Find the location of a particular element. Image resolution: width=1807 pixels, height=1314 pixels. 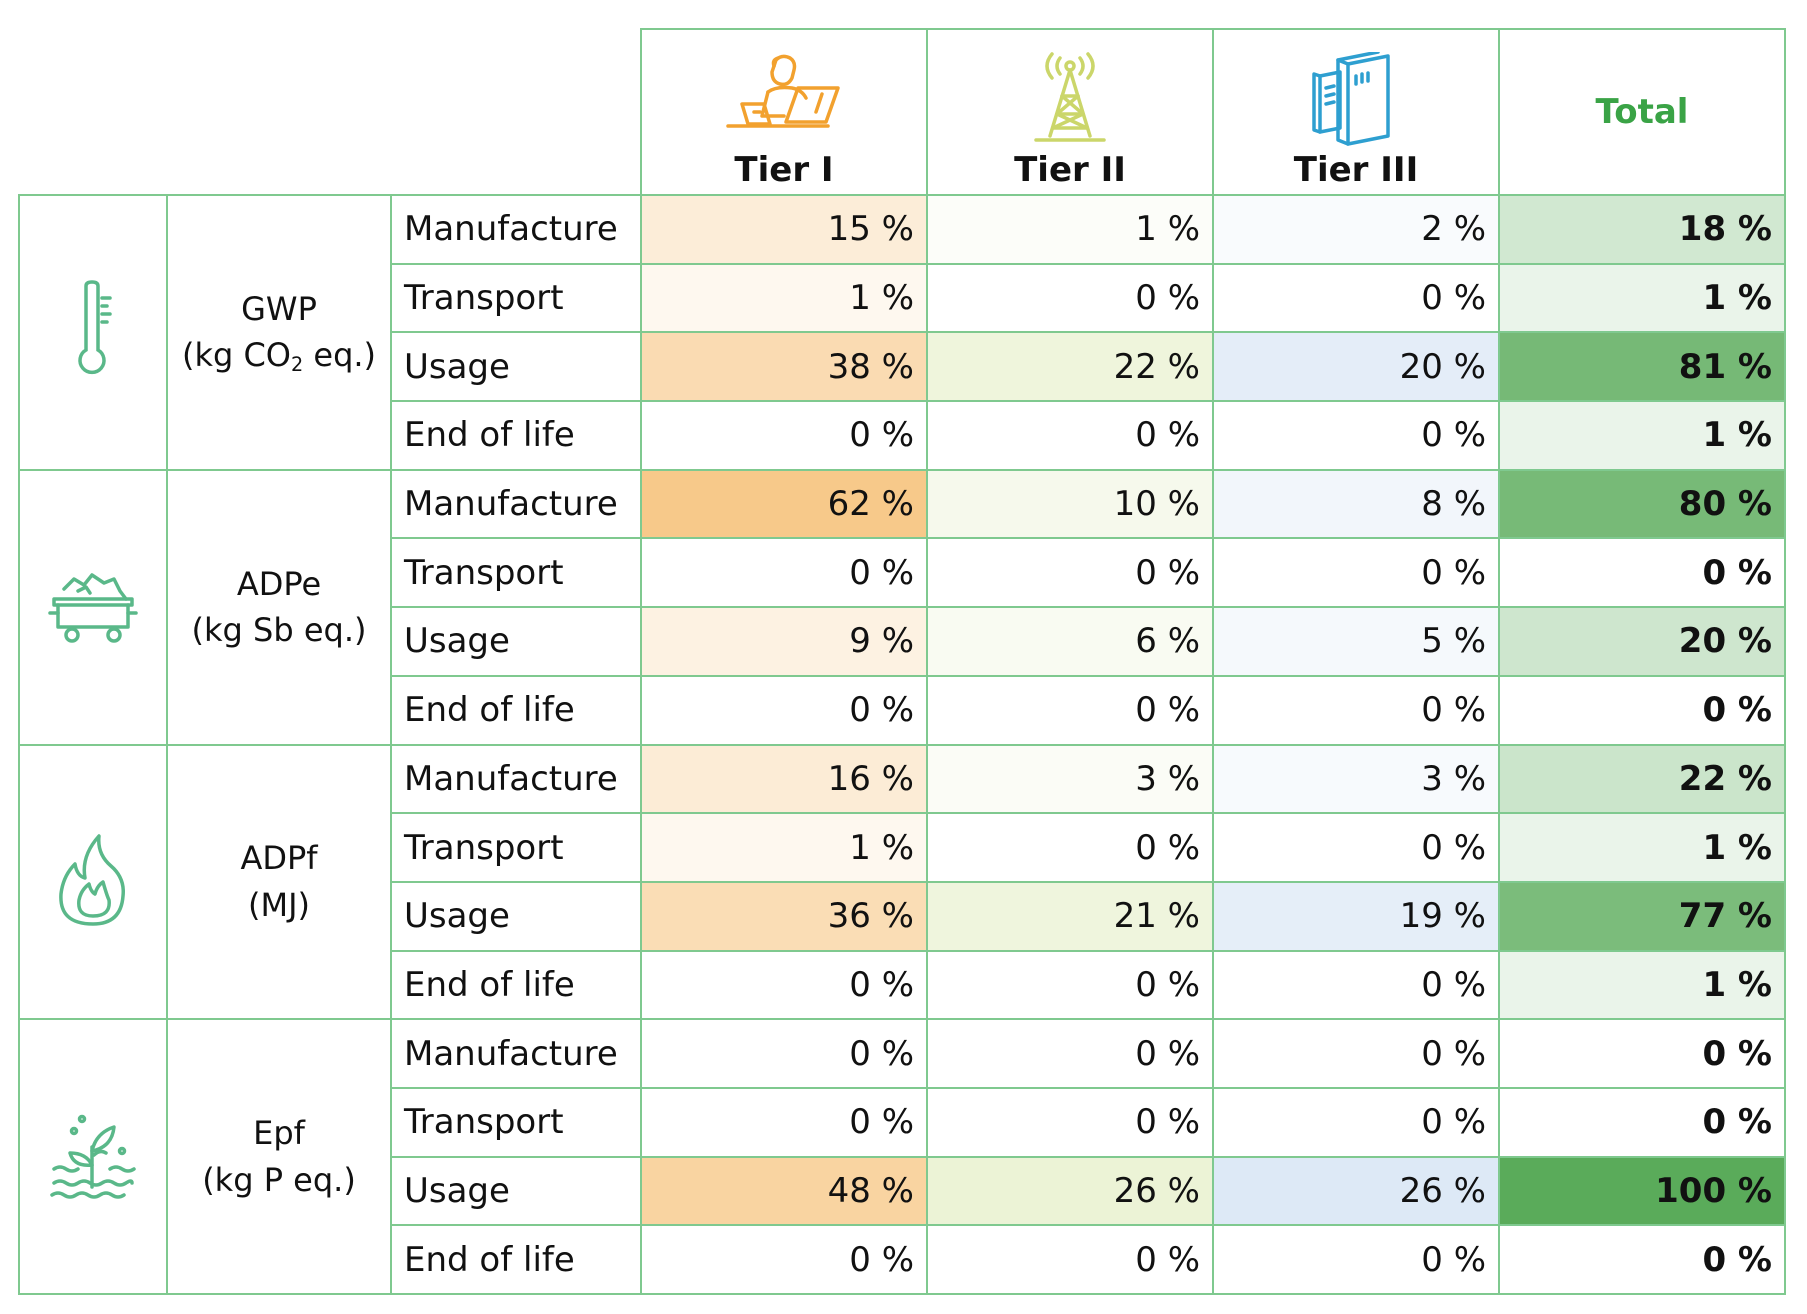

unit-text: (kg Sb eq.) is located at coordinates (279, 630).